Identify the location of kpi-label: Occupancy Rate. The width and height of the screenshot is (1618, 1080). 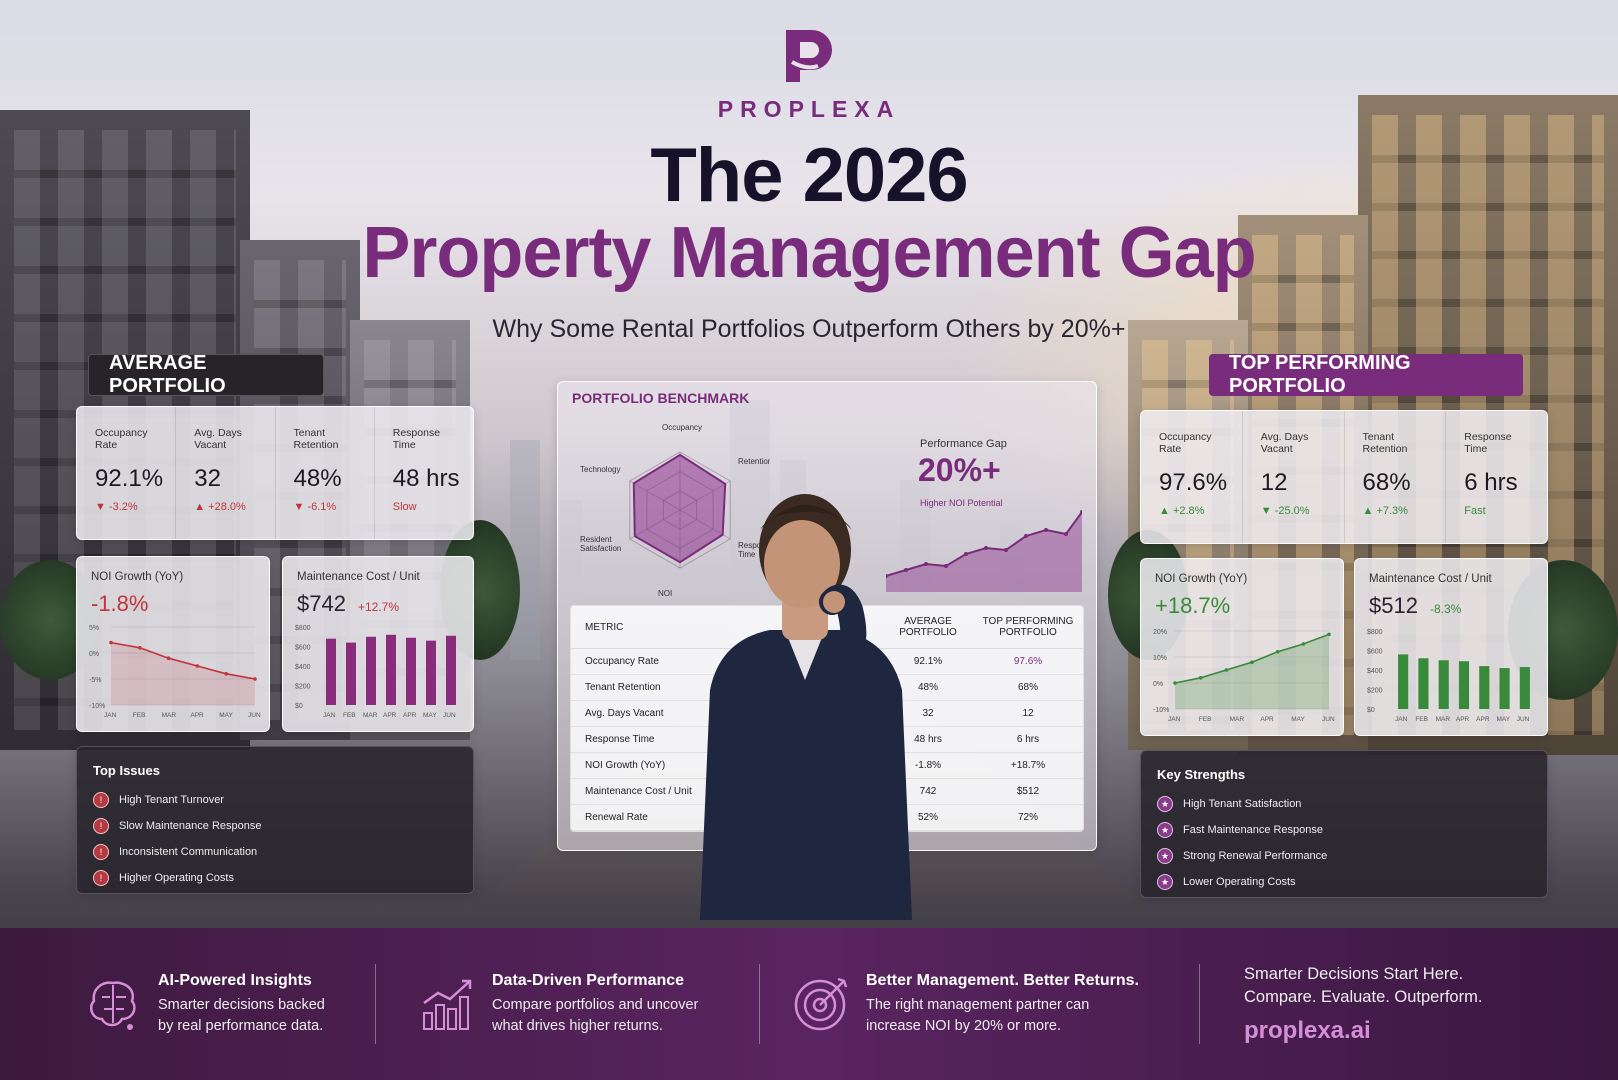
(1185, 443).